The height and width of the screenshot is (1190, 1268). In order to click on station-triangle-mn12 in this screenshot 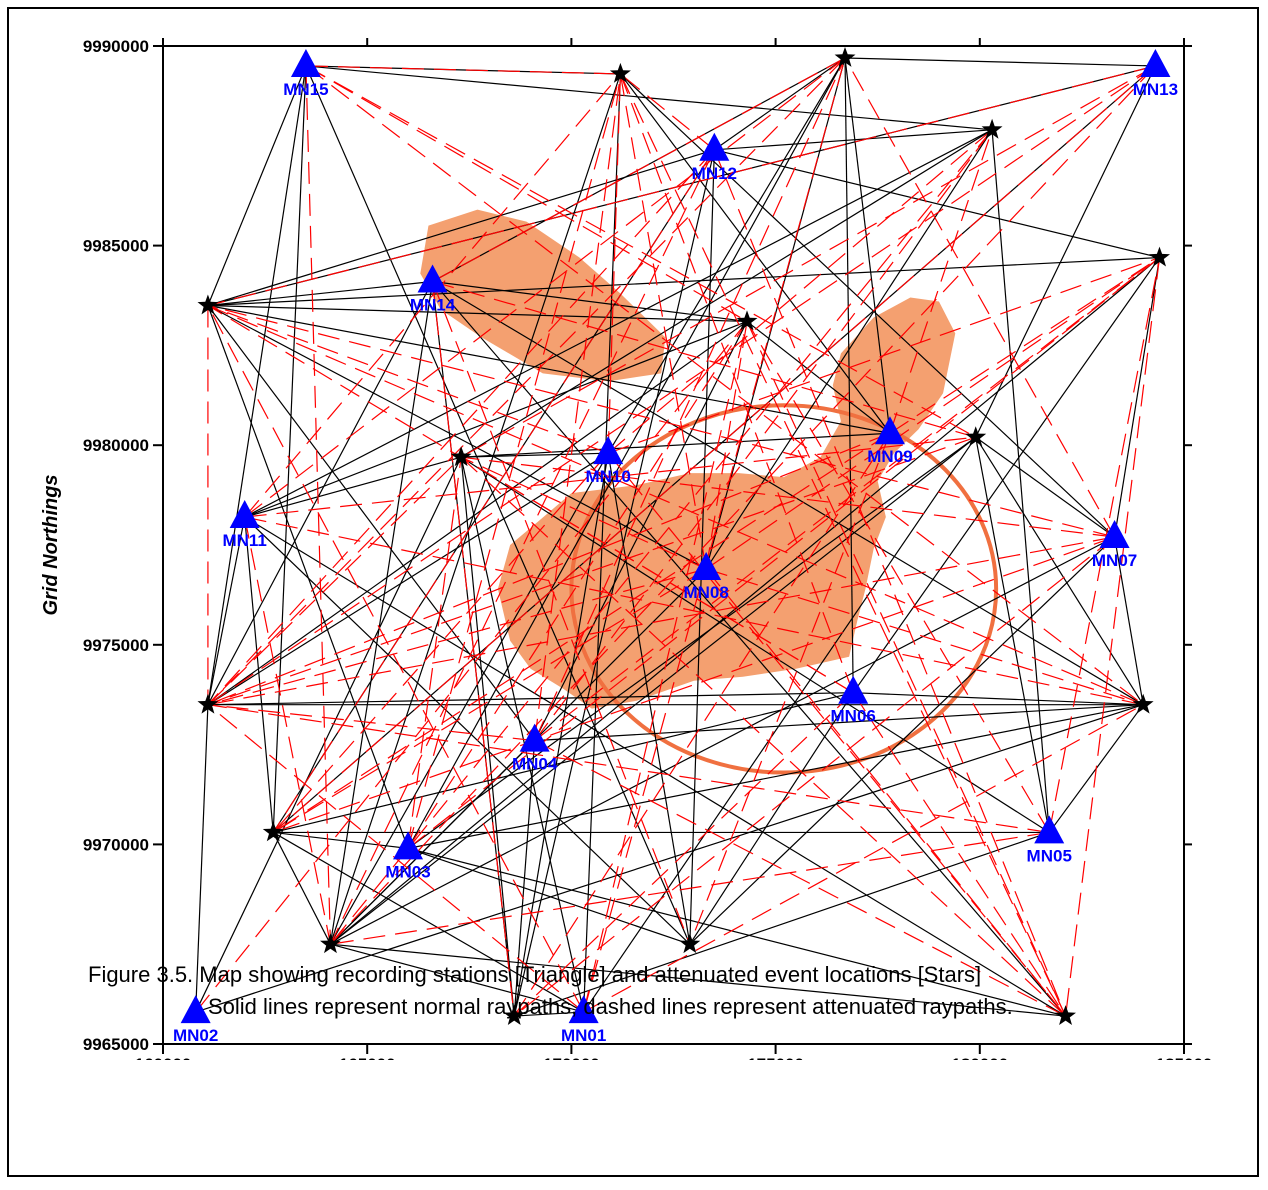, I will do `click(714, 146)`.